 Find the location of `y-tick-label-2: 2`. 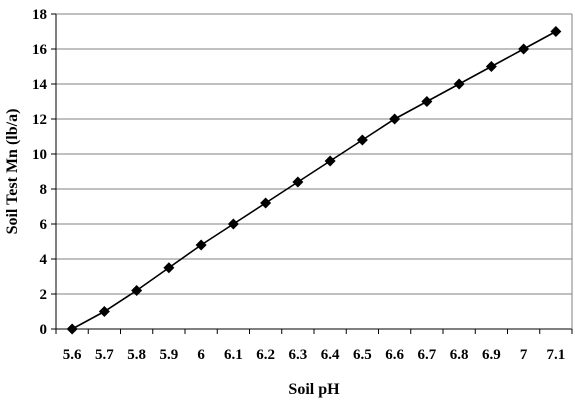

y-tick-label-2: 2 is located at coordinates (44, 295).